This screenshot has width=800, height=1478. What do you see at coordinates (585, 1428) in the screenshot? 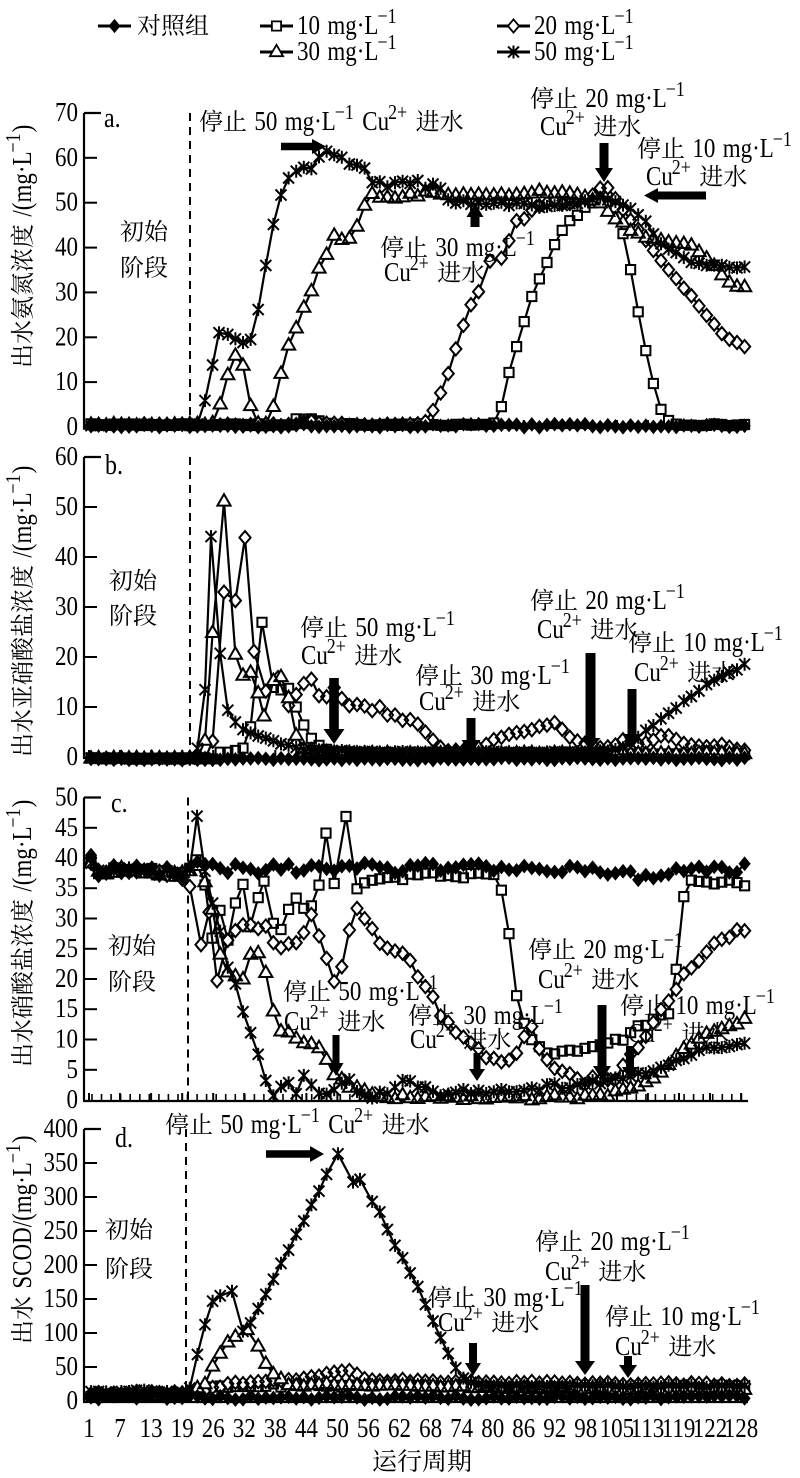
I see `svg-text: 98` at bounding box center [585, 1428].